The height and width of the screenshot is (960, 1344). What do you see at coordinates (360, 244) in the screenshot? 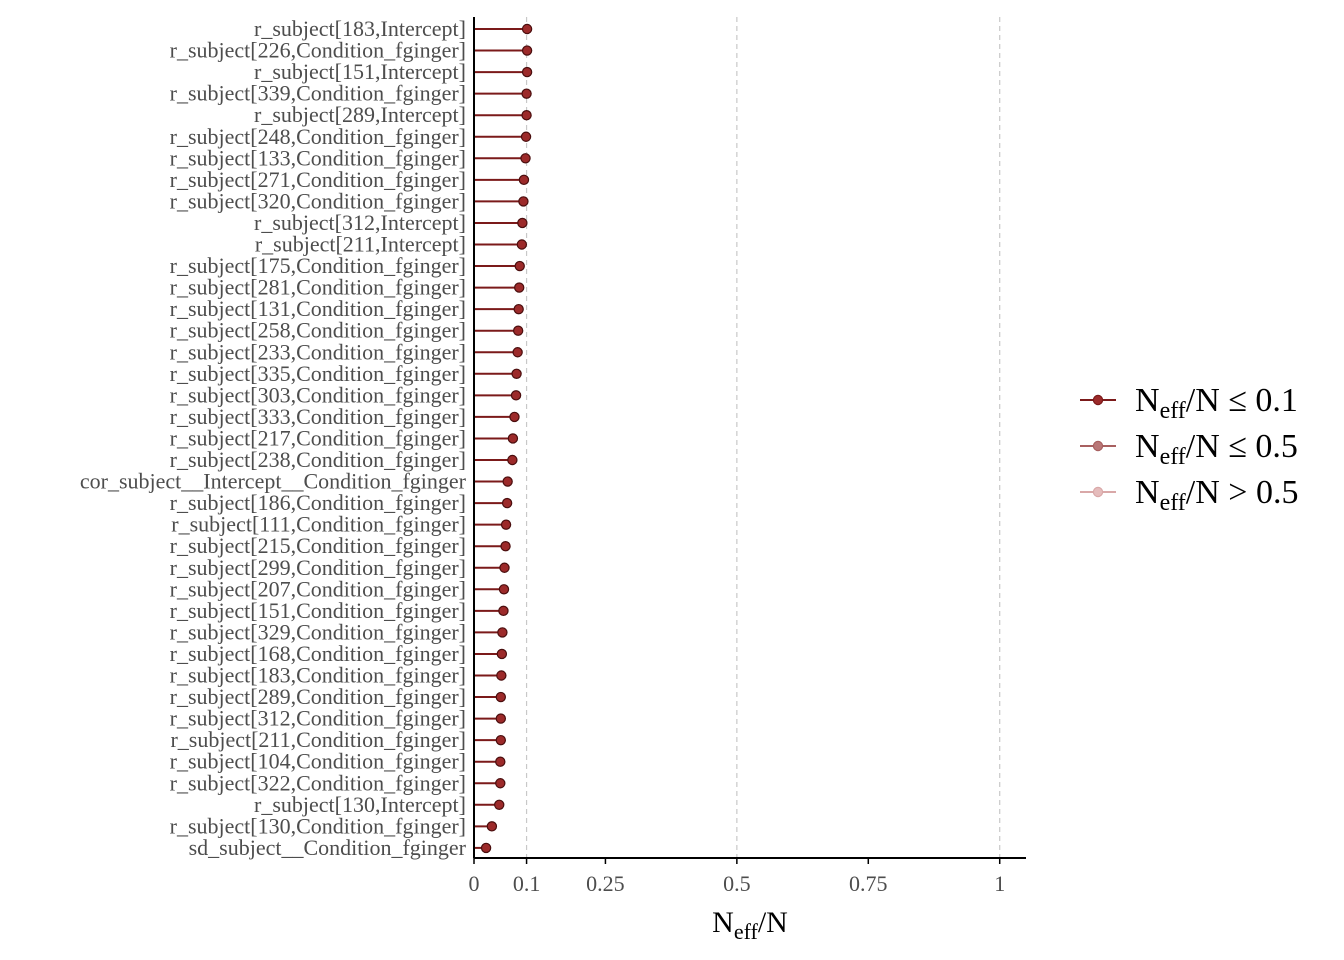
I see `y-tick-label: r_subject[211,Intercept]` at bounding box center [360, 244].